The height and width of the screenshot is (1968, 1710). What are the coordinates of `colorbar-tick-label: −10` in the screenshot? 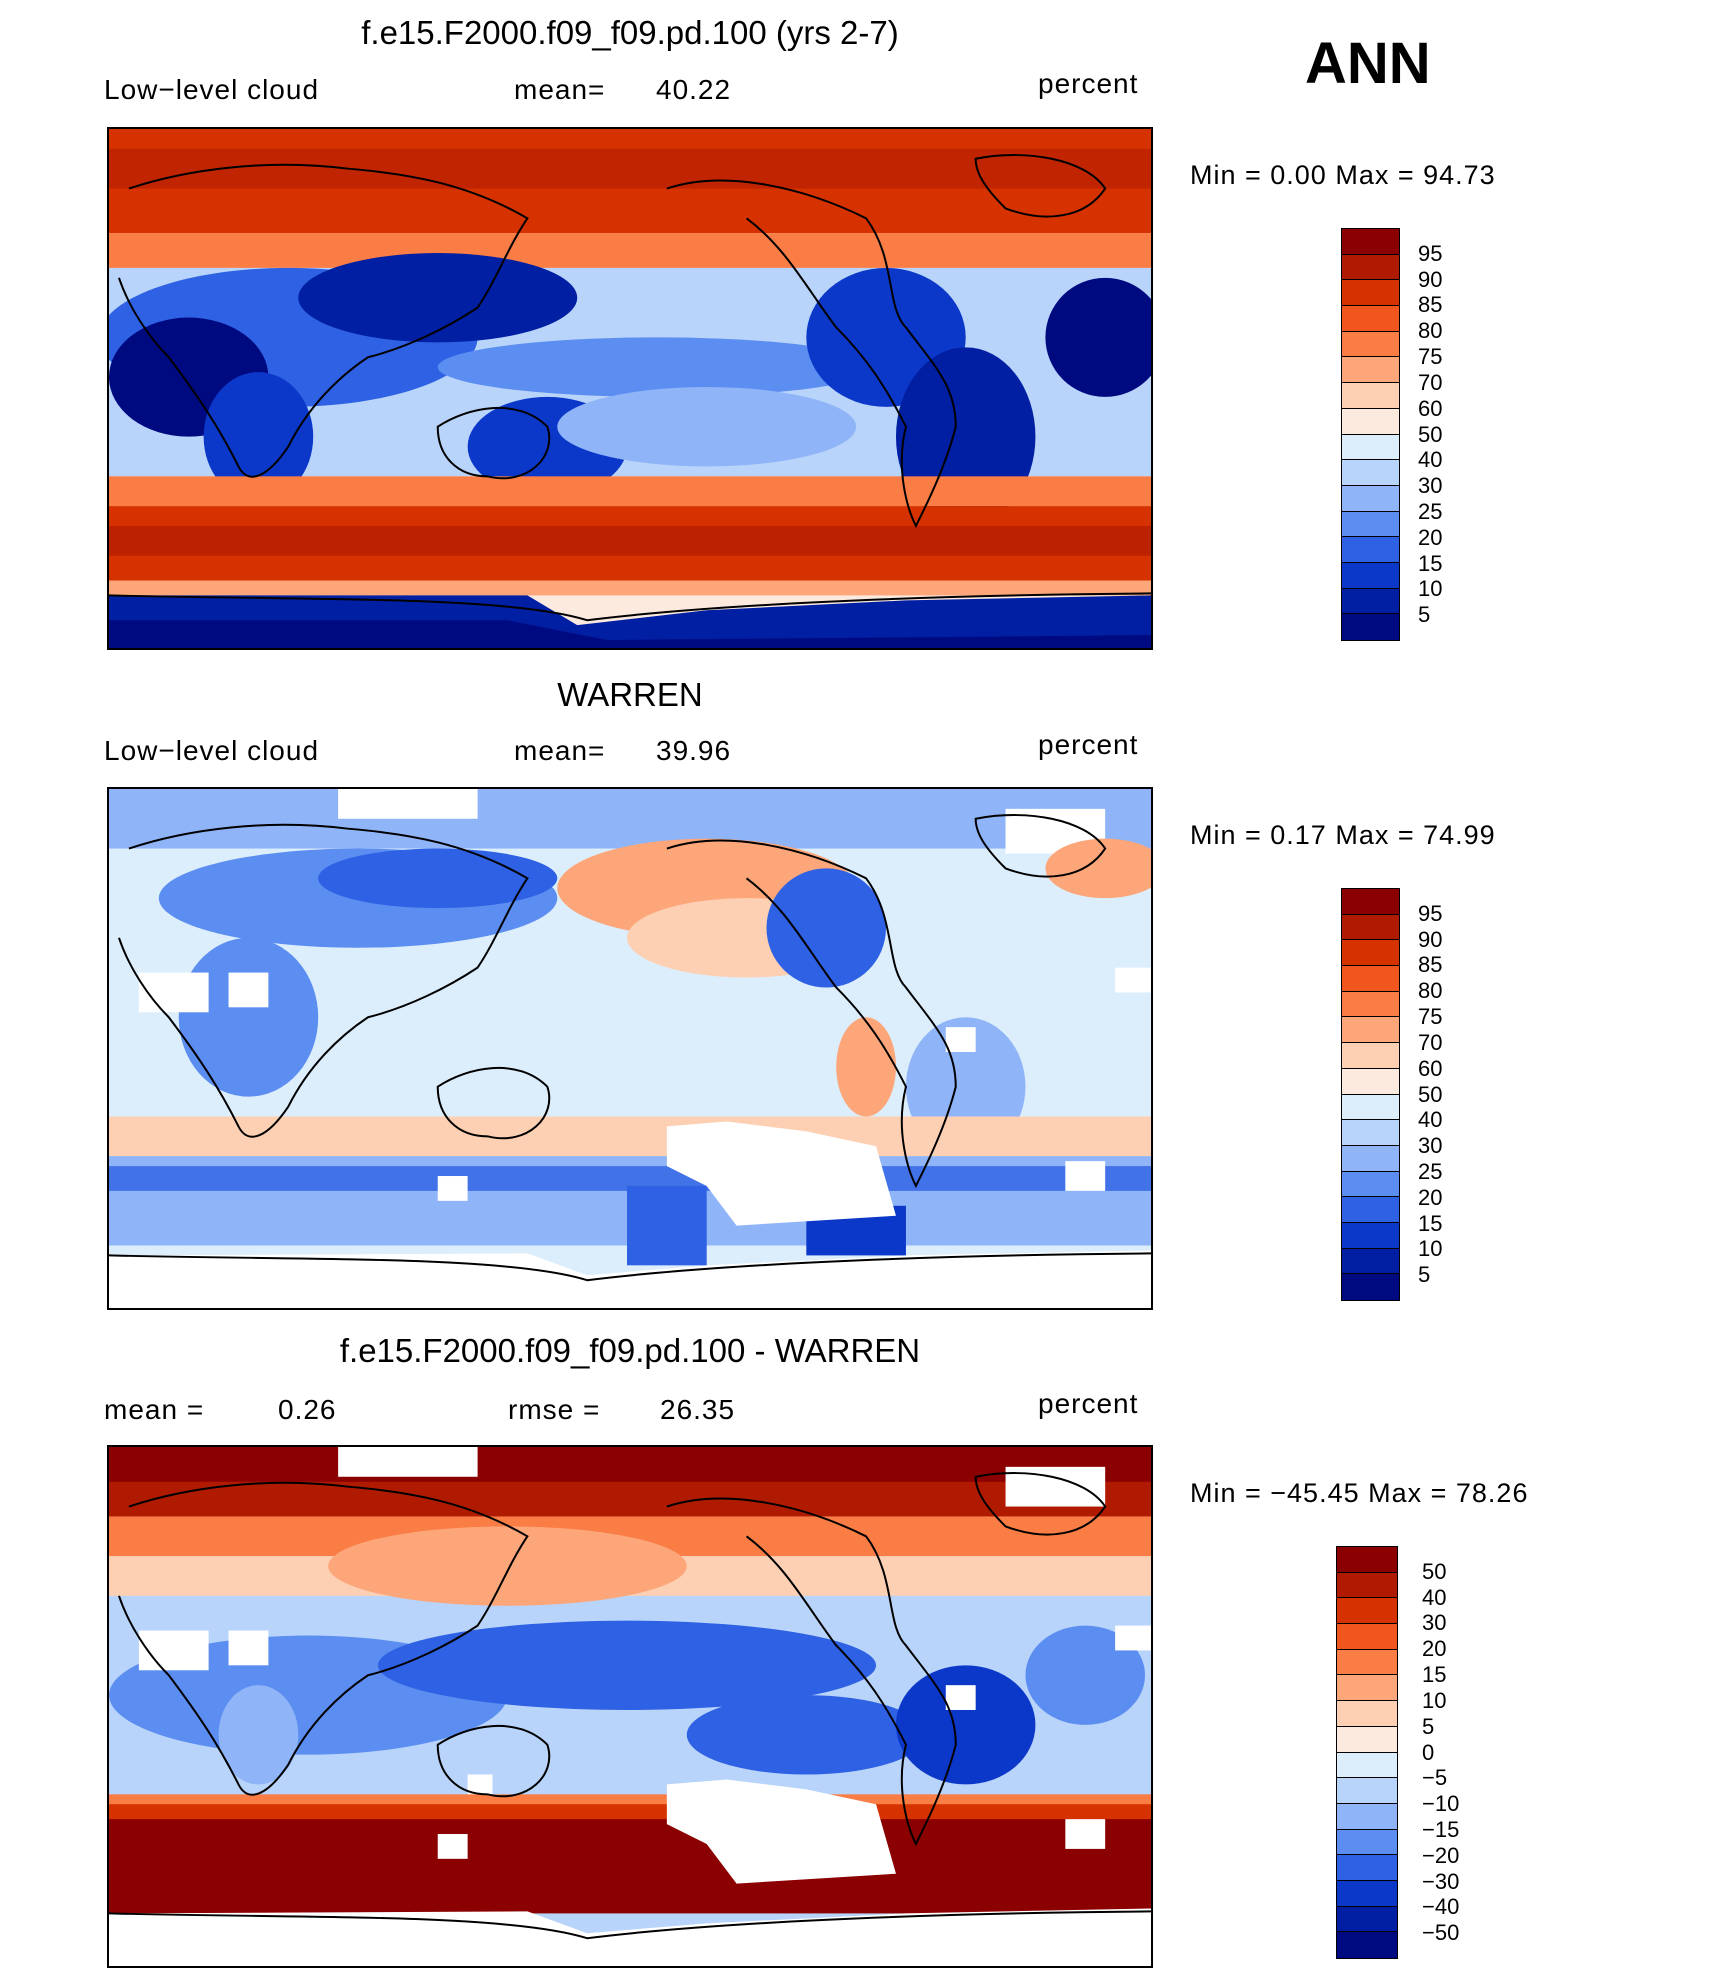 It's located at (1441, 1804).